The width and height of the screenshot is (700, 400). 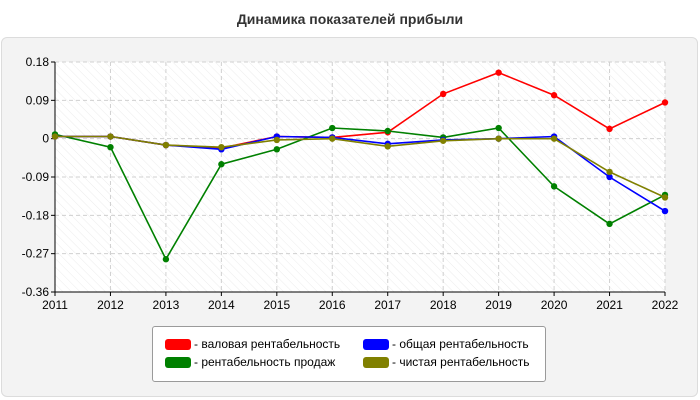 I want to click on y-tick-label: 0.09, so click(x=38, y=100).